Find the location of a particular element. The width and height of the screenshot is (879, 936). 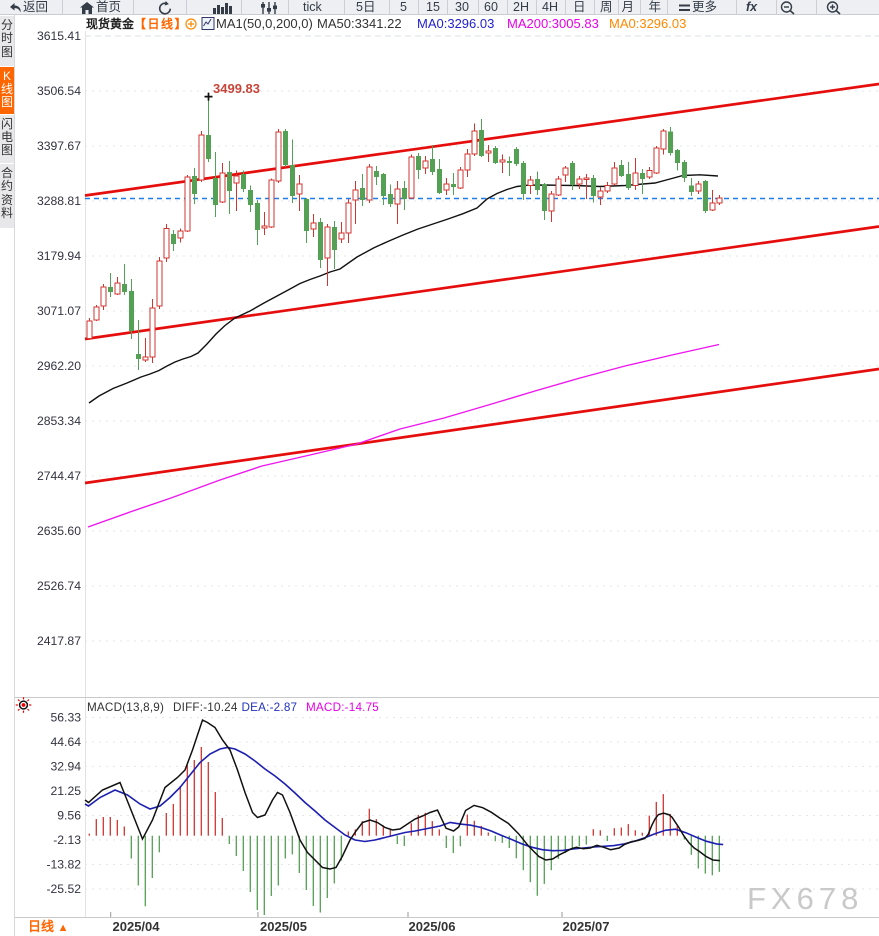

svg-text: 21.25 is located at coordinates (66, 791).